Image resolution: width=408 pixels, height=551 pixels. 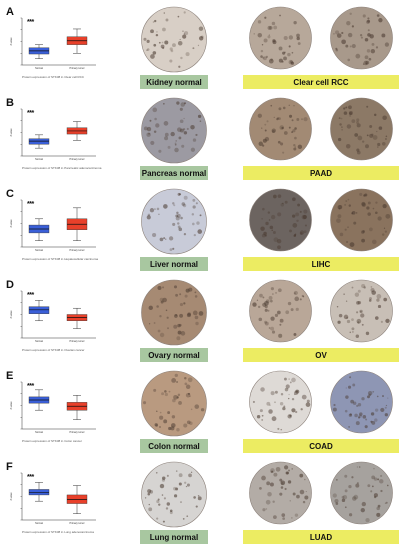 I want to click on normal-tissue-label: Ovary normal, so click(x=174, y=355).